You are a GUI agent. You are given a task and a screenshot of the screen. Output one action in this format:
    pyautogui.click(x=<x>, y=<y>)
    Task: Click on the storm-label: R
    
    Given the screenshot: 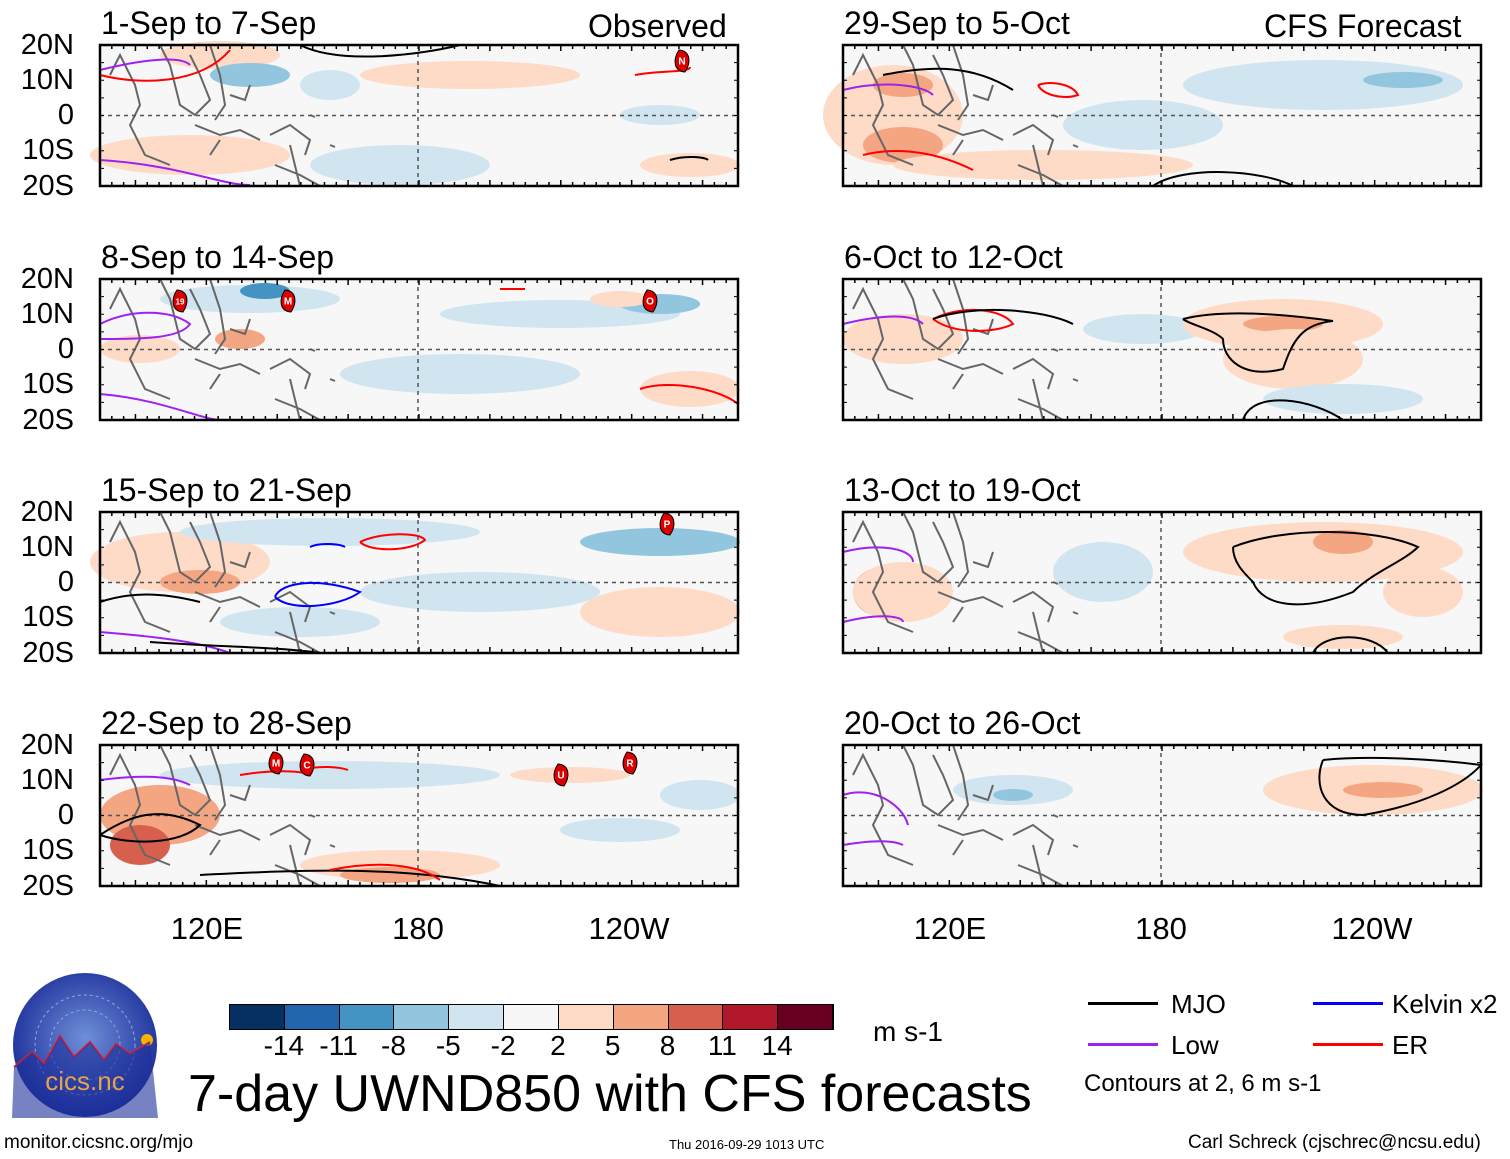 What is the action you would take?
    pyautogui.click(x=630, y=764)
    